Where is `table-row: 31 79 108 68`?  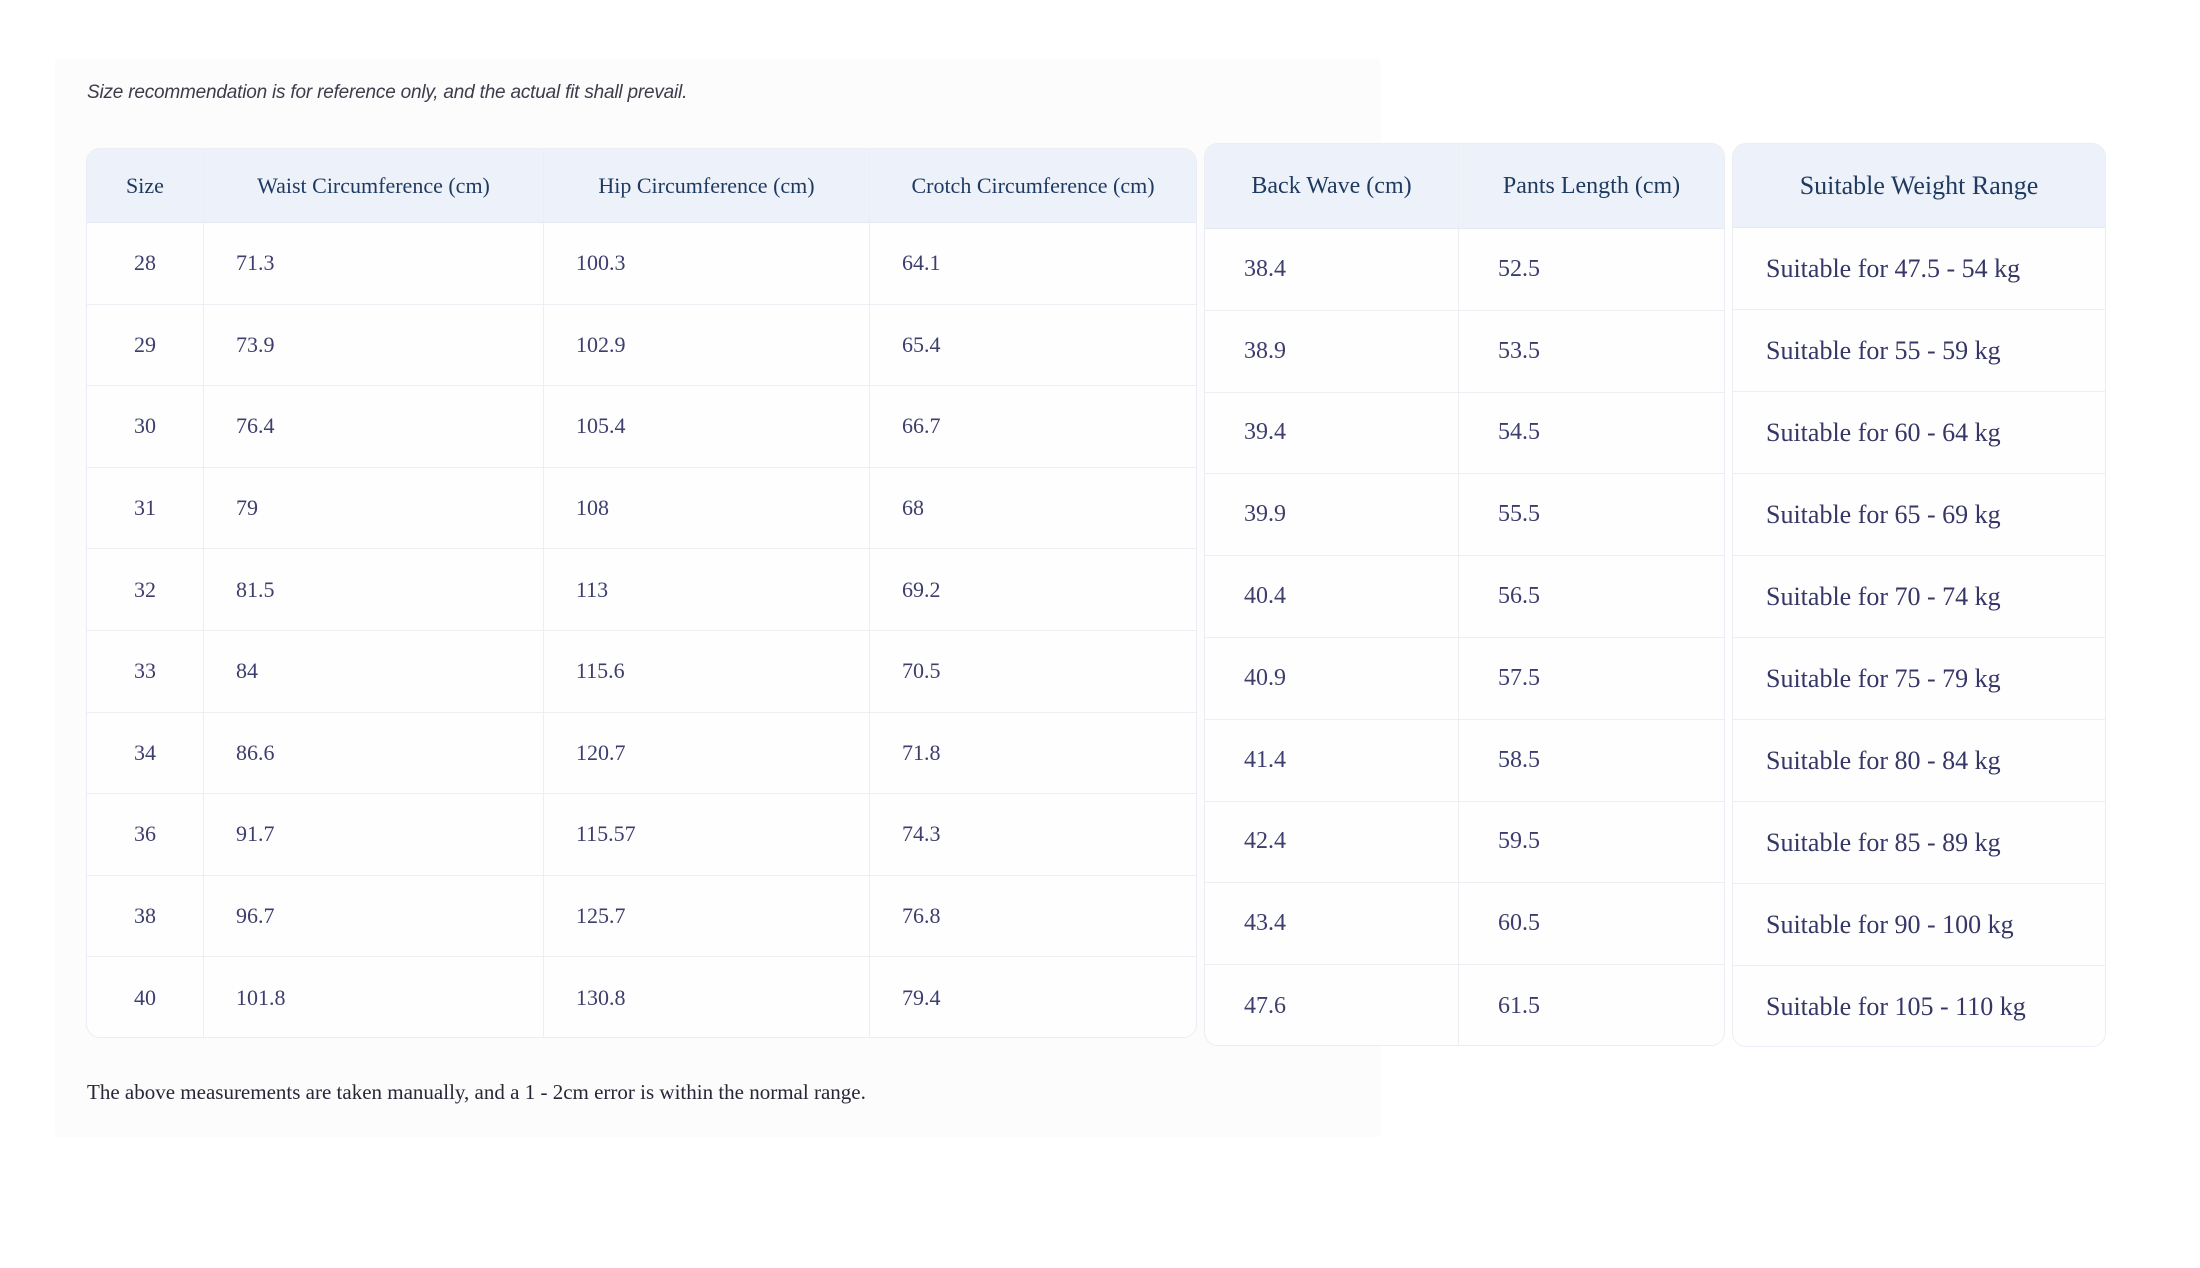
table-row: 31 79 108 68 is located at coordinates (641, 508).